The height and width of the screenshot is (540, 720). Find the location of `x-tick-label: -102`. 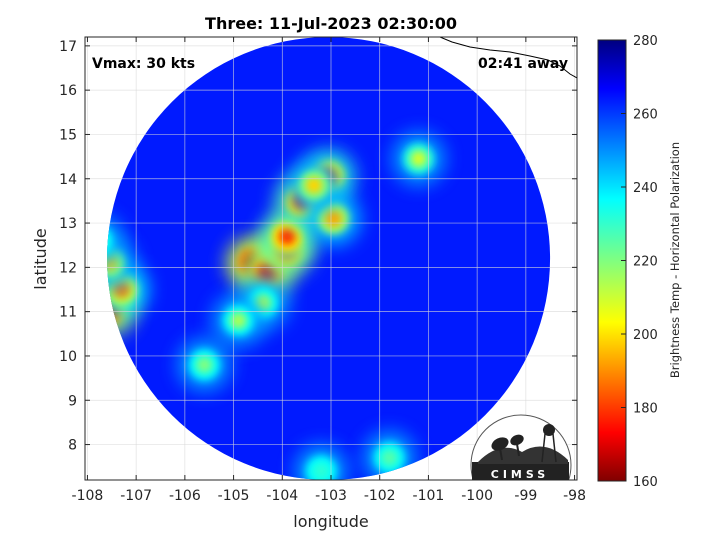

x-tick-label: -102 is located at coordinates (380, 496).